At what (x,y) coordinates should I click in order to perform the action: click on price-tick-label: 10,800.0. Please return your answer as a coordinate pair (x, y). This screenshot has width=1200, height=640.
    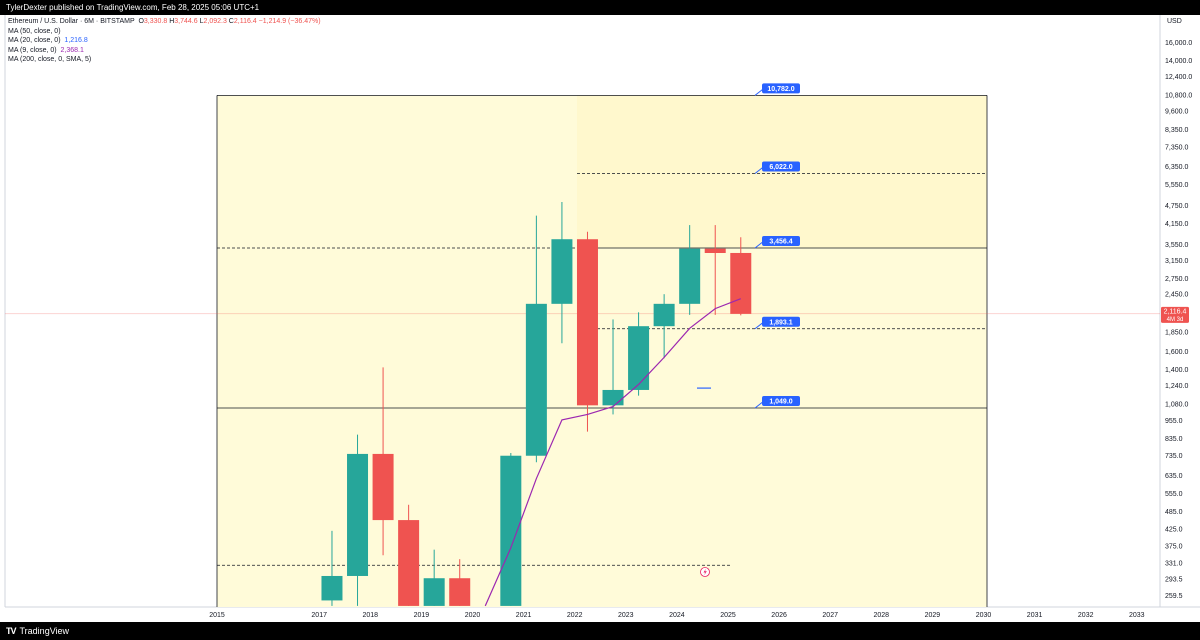
    Looking at the image, I should click on (1178, 96).